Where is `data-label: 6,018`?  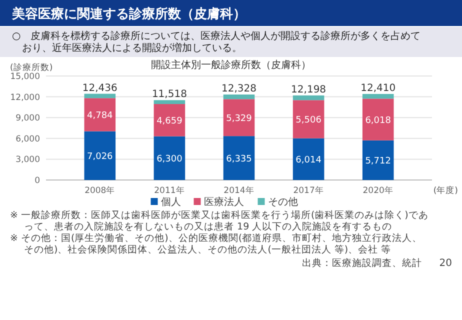
data-label: 6,018 is located at coordinates (378, 121).